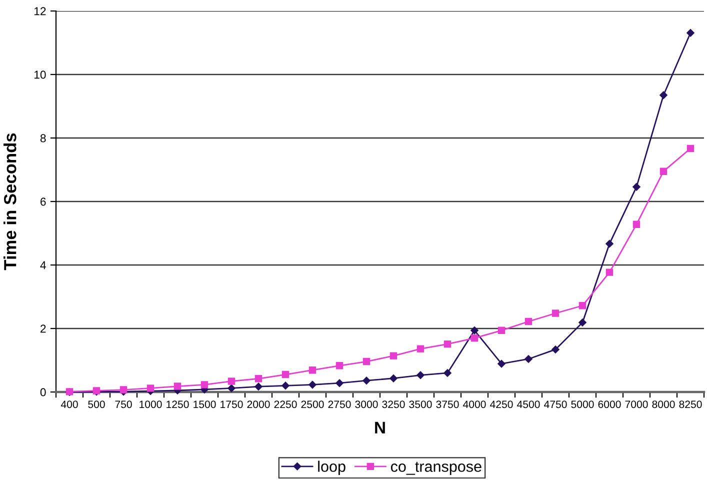  What do you see at coordinates (40, 74) in the screenshot?
I see `y-tick-label: 10` at bounding box center [40, 74].